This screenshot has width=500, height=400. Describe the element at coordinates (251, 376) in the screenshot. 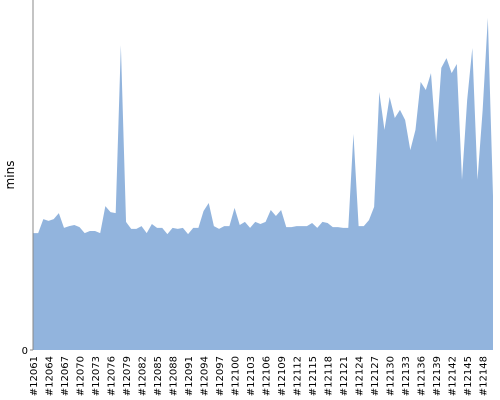

I see `x-tick-label: #12103` at that location.